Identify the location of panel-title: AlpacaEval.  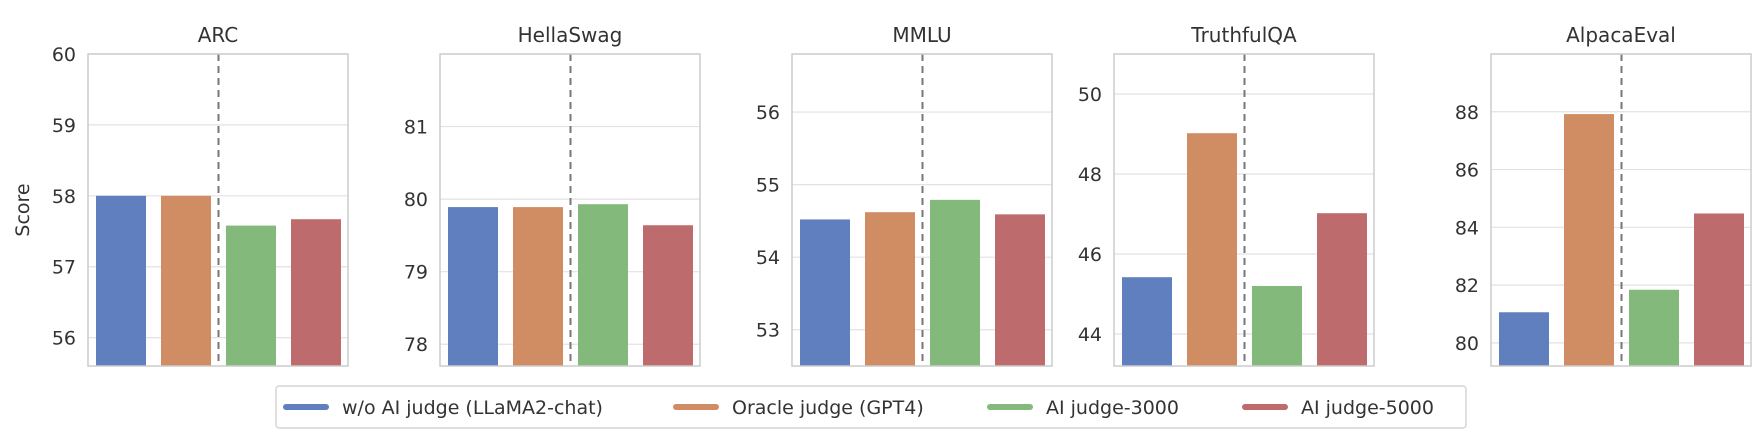
(1621, 35).